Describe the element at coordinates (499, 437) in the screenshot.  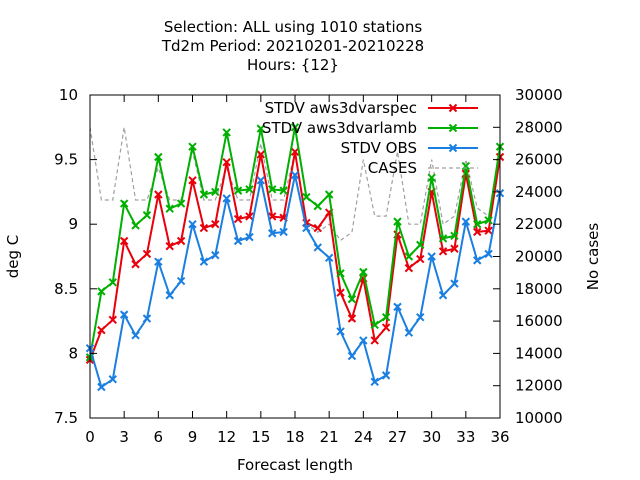
I see `x-tick-label: 36` at that location.